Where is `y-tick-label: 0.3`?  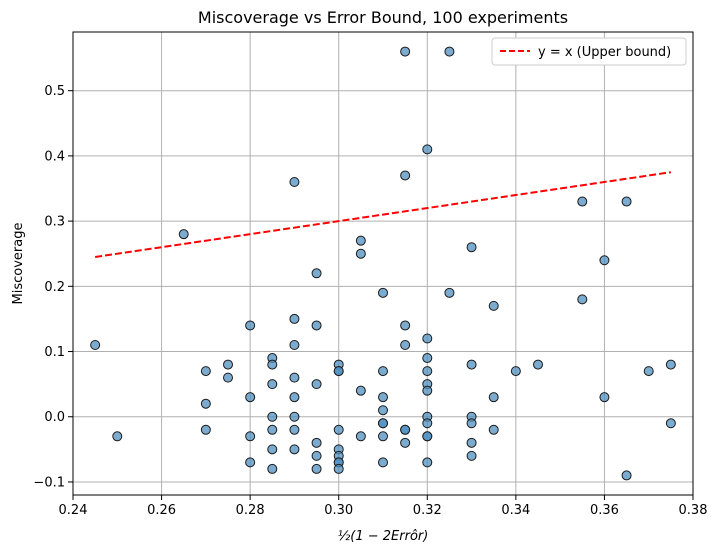 y-tick-label: 0.3 is located at coordinates (54, 222).